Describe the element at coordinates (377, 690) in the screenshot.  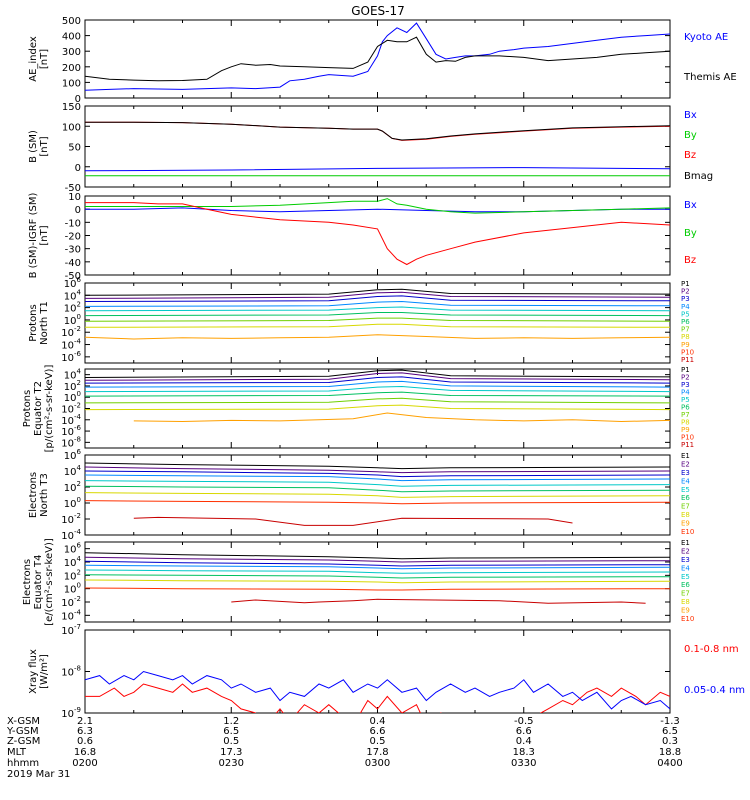
I see `series-line-0-05-0-4-nm` at that location.